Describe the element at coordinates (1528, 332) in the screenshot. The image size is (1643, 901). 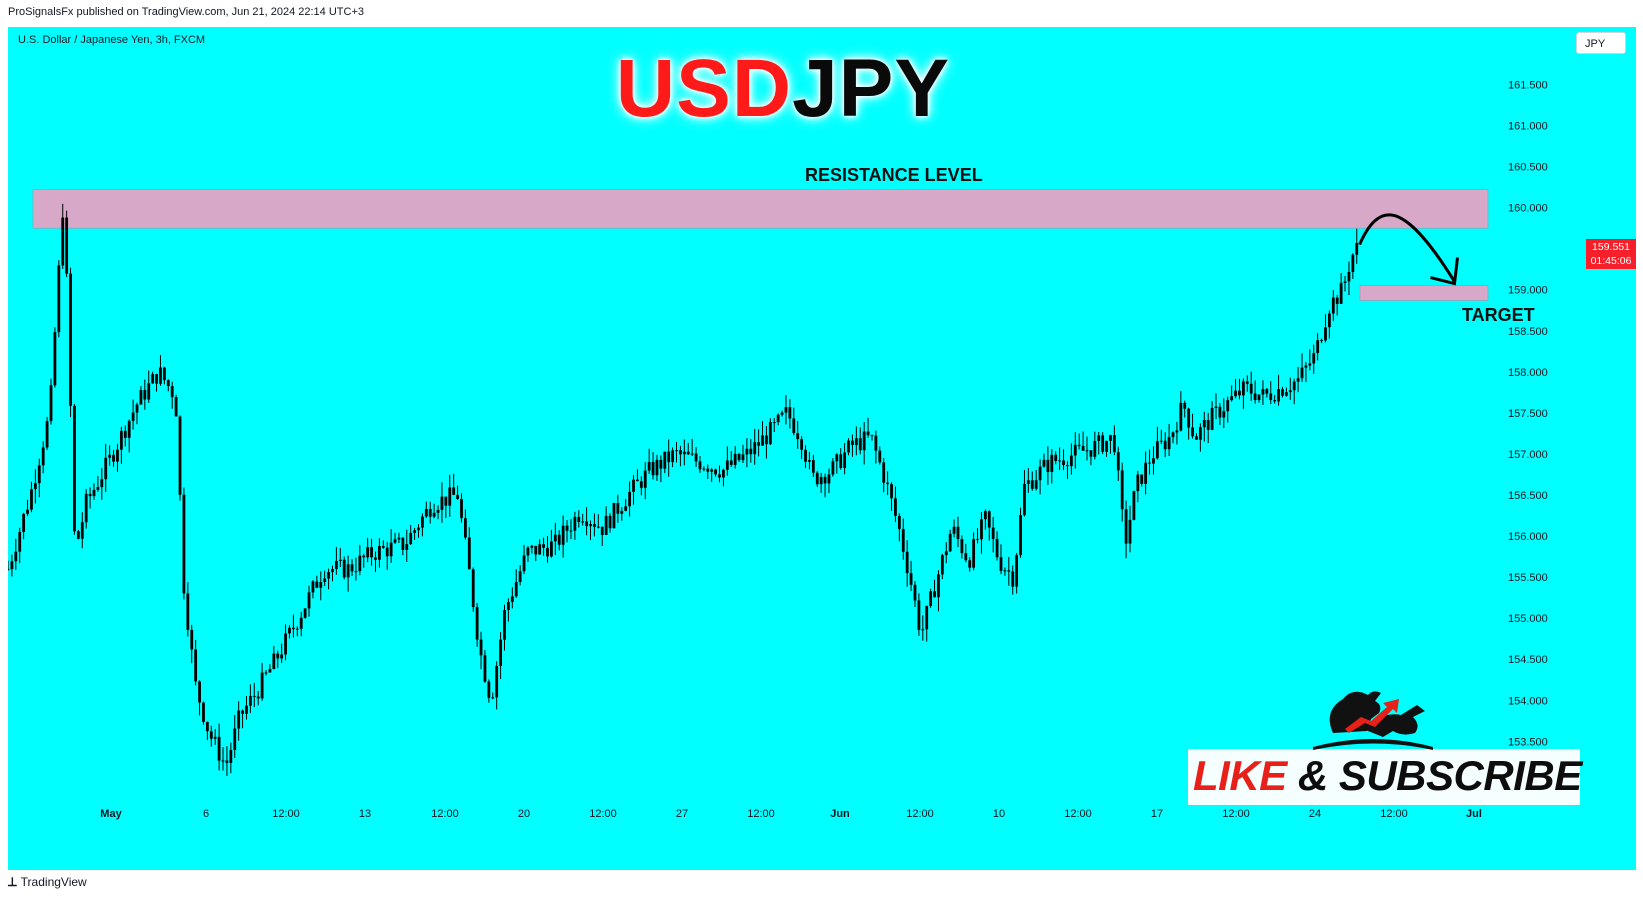
I see `price-tick-label: 158.500` at that location.